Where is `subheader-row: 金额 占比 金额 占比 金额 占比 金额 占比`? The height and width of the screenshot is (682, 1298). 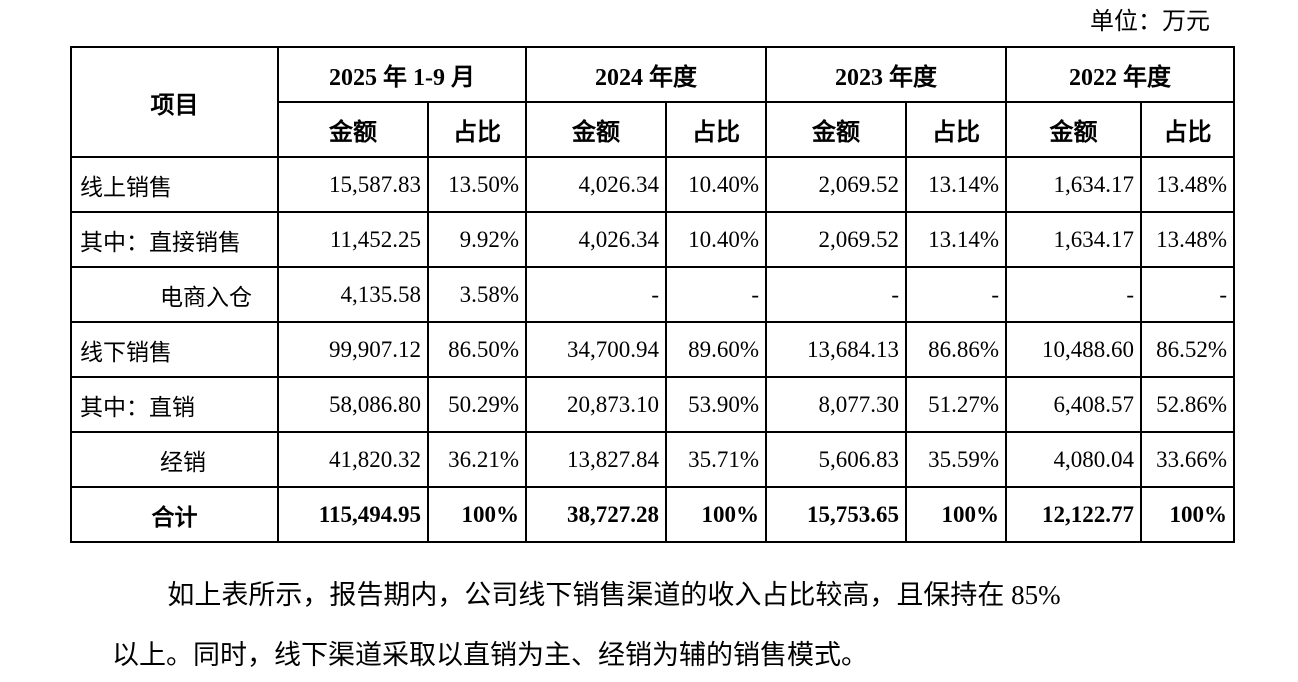 subheader-row: 金额 占比 金额 占比 金额 占比 金额 占比 is located at coordinates (653, 129).